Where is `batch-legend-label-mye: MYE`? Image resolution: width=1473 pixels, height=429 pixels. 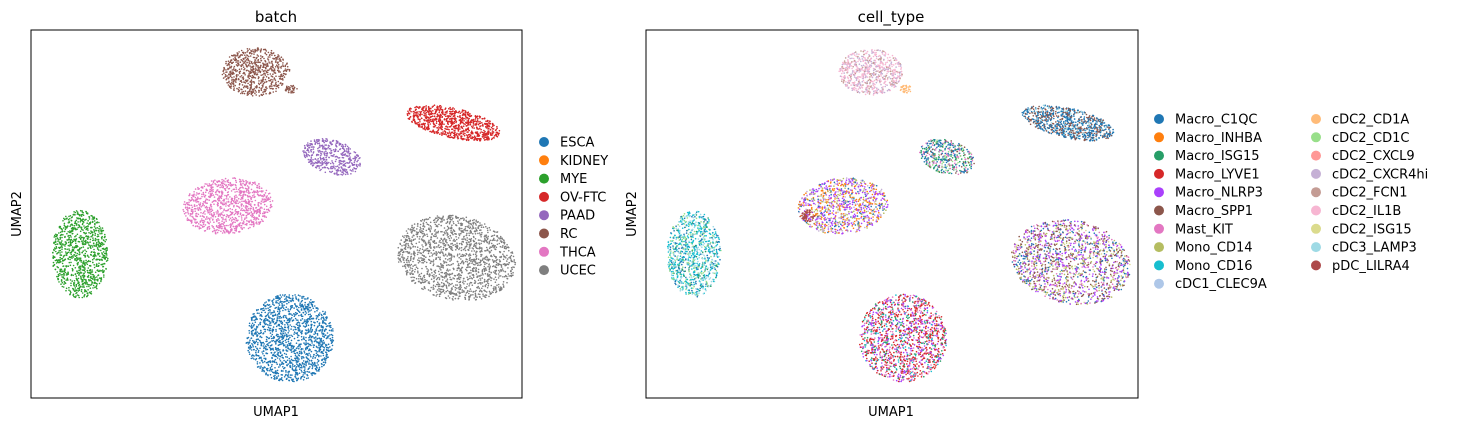
batch-legend-label-mye: MYE is located at coordinates (573, 179).